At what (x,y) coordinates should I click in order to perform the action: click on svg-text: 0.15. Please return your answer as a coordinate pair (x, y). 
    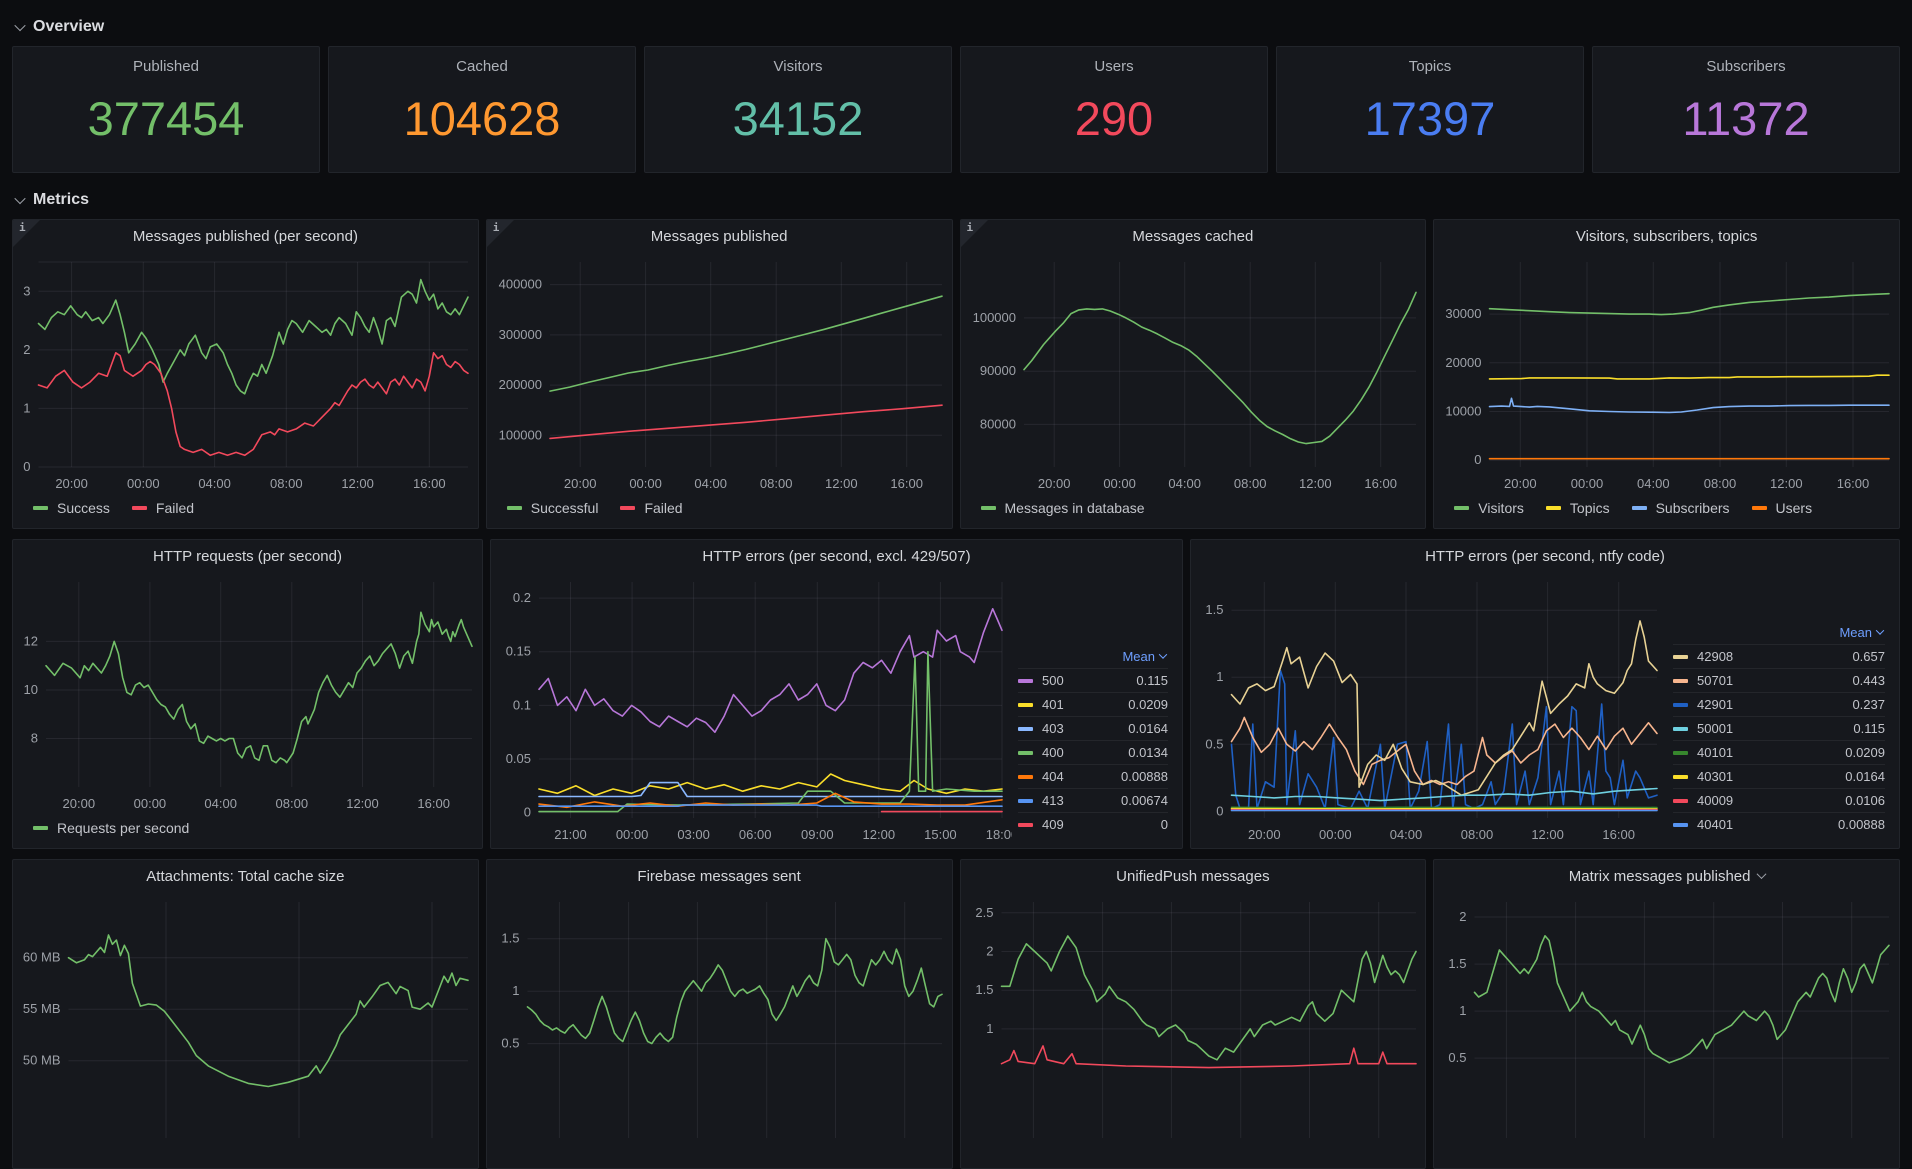
    Looking at the image, I should click on (518, 651).